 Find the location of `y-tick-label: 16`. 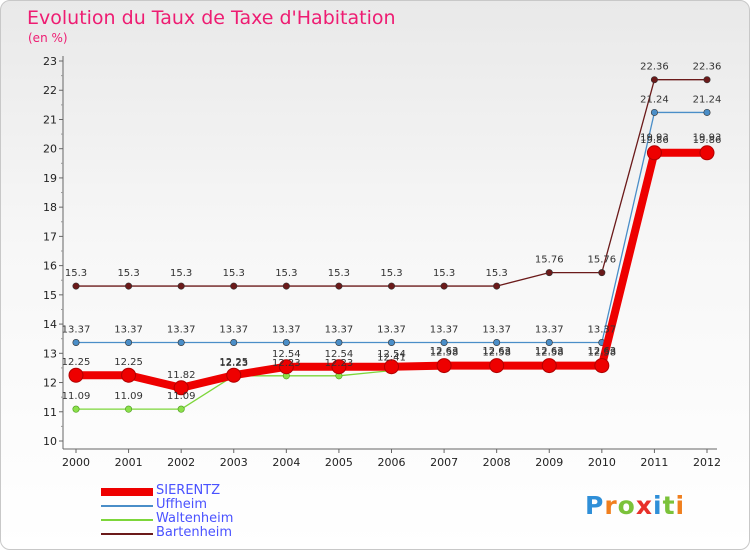

y-tick-label: 16 is located at coordinates (50, 266).